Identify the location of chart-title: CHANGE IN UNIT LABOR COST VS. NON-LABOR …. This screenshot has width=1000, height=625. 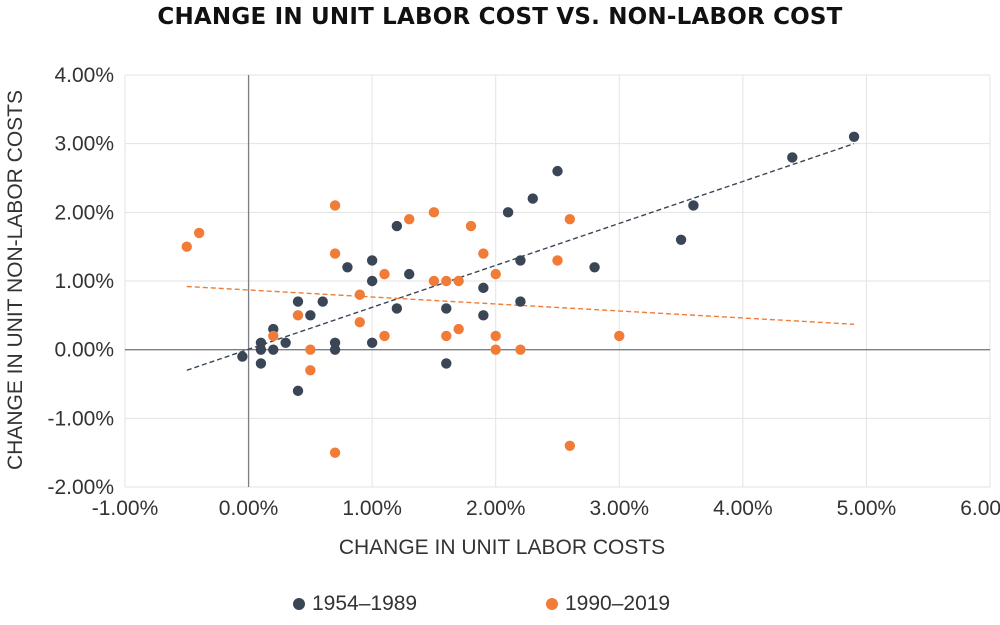
(500, 17).